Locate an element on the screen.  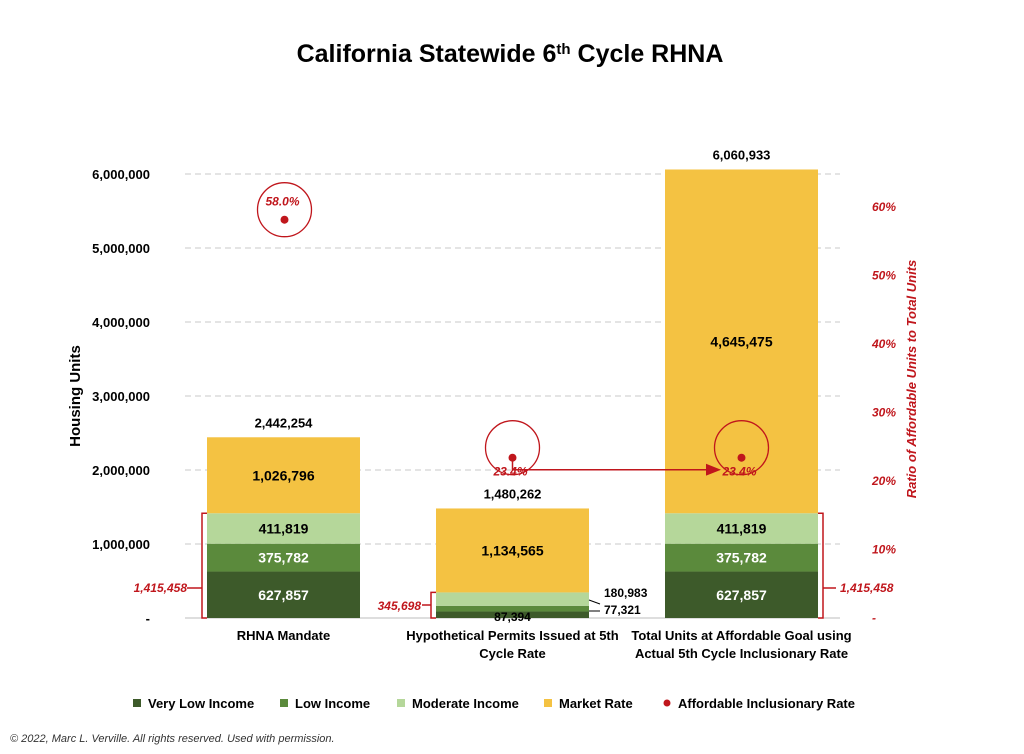
y-tick-label: 2,000,000 is located at coordinates (121, 470).